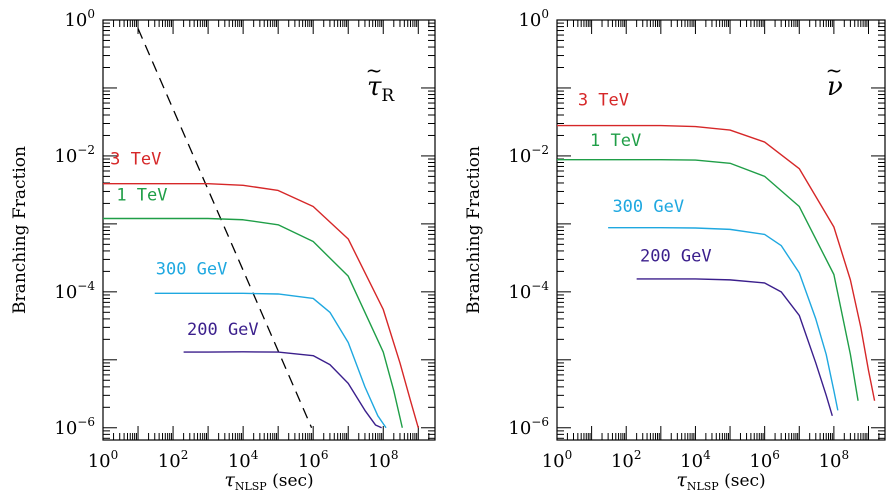  Describe the element at coordinates (835, 87) in the screenshot. I see `panel-label: ν` at that location.